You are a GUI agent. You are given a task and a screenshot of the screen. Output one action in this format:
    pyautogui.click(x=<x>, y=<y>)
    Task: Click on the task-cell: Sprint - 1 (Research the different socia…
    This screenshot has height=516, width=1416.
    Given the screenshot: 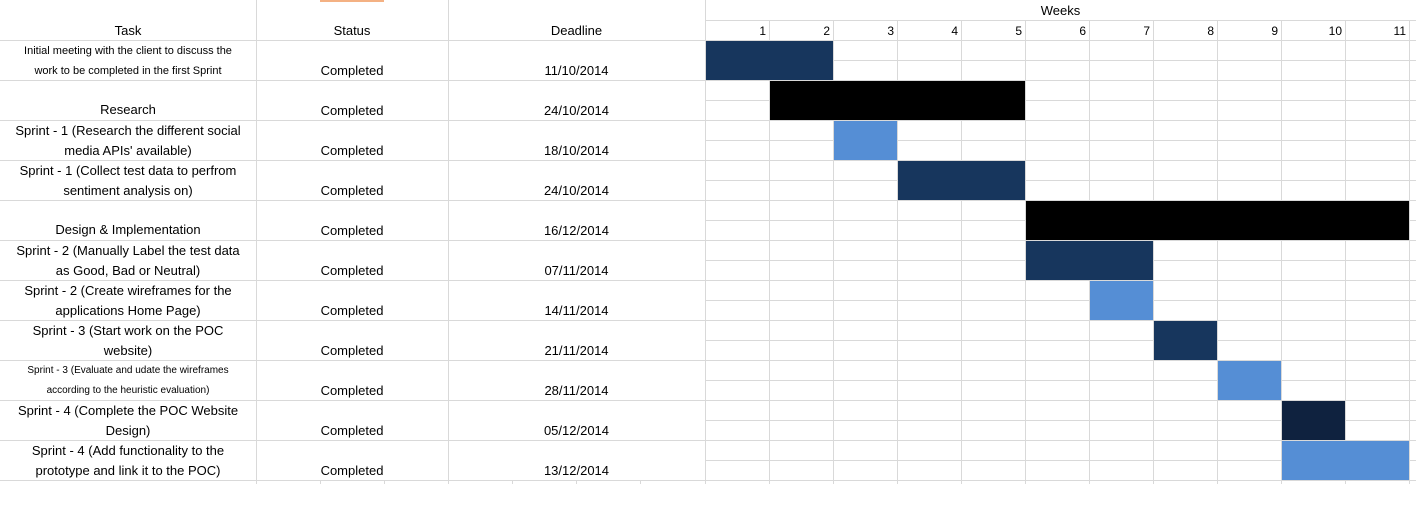 What is the action you would take?
    pyautogui.click(x=128, y=140)
    